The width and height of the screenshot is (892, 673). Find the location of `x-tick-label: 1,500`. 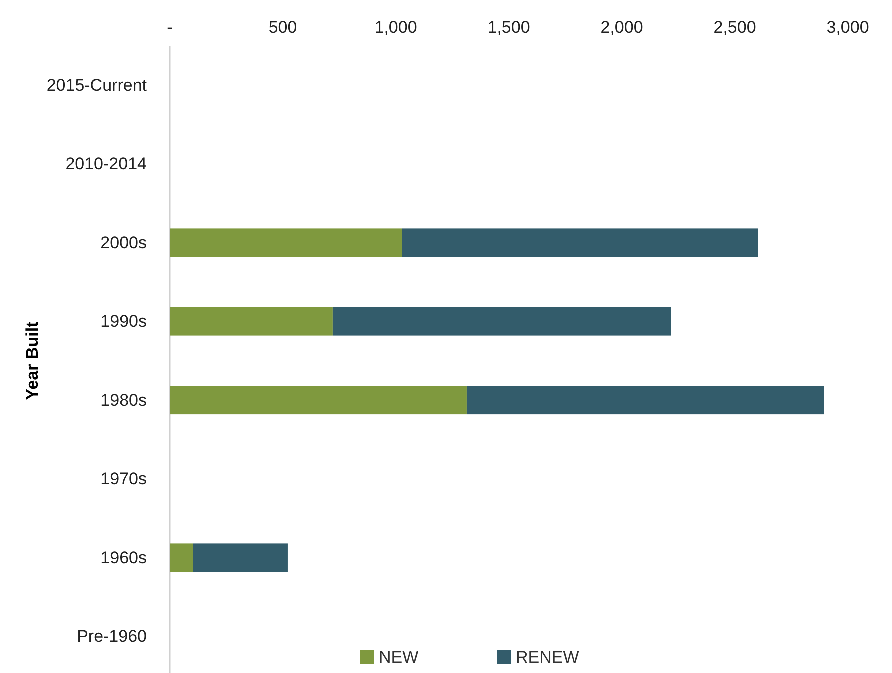

x-tick-label: 1,500 is located at coordinates (509, 27).